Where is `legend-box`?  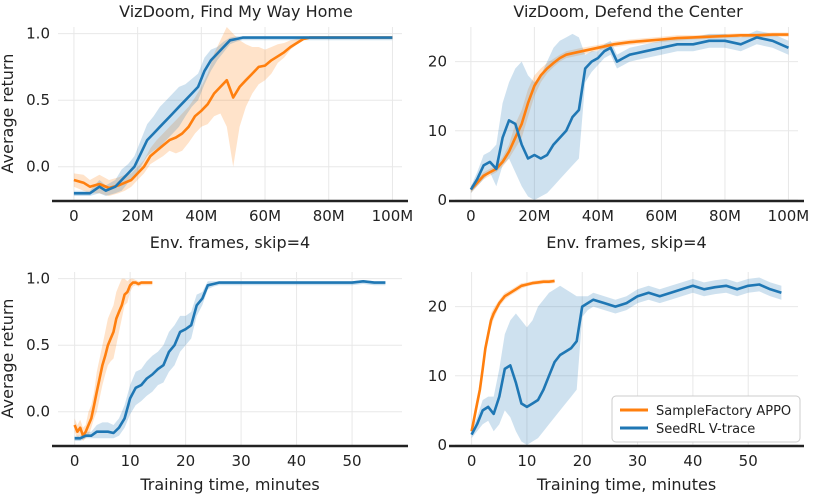
legend-box is located at coordinates (706, 419).